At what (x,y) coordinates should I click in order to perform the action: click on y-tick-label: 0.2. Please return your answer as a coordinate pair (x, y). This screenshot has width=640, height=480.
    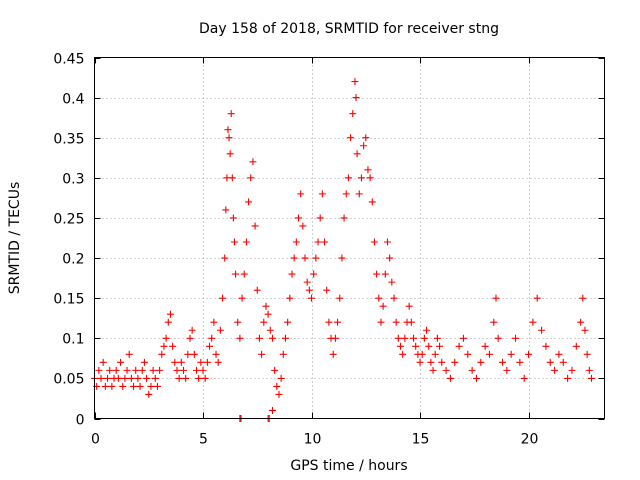
    Looking at the image, I should click on (73, 260).